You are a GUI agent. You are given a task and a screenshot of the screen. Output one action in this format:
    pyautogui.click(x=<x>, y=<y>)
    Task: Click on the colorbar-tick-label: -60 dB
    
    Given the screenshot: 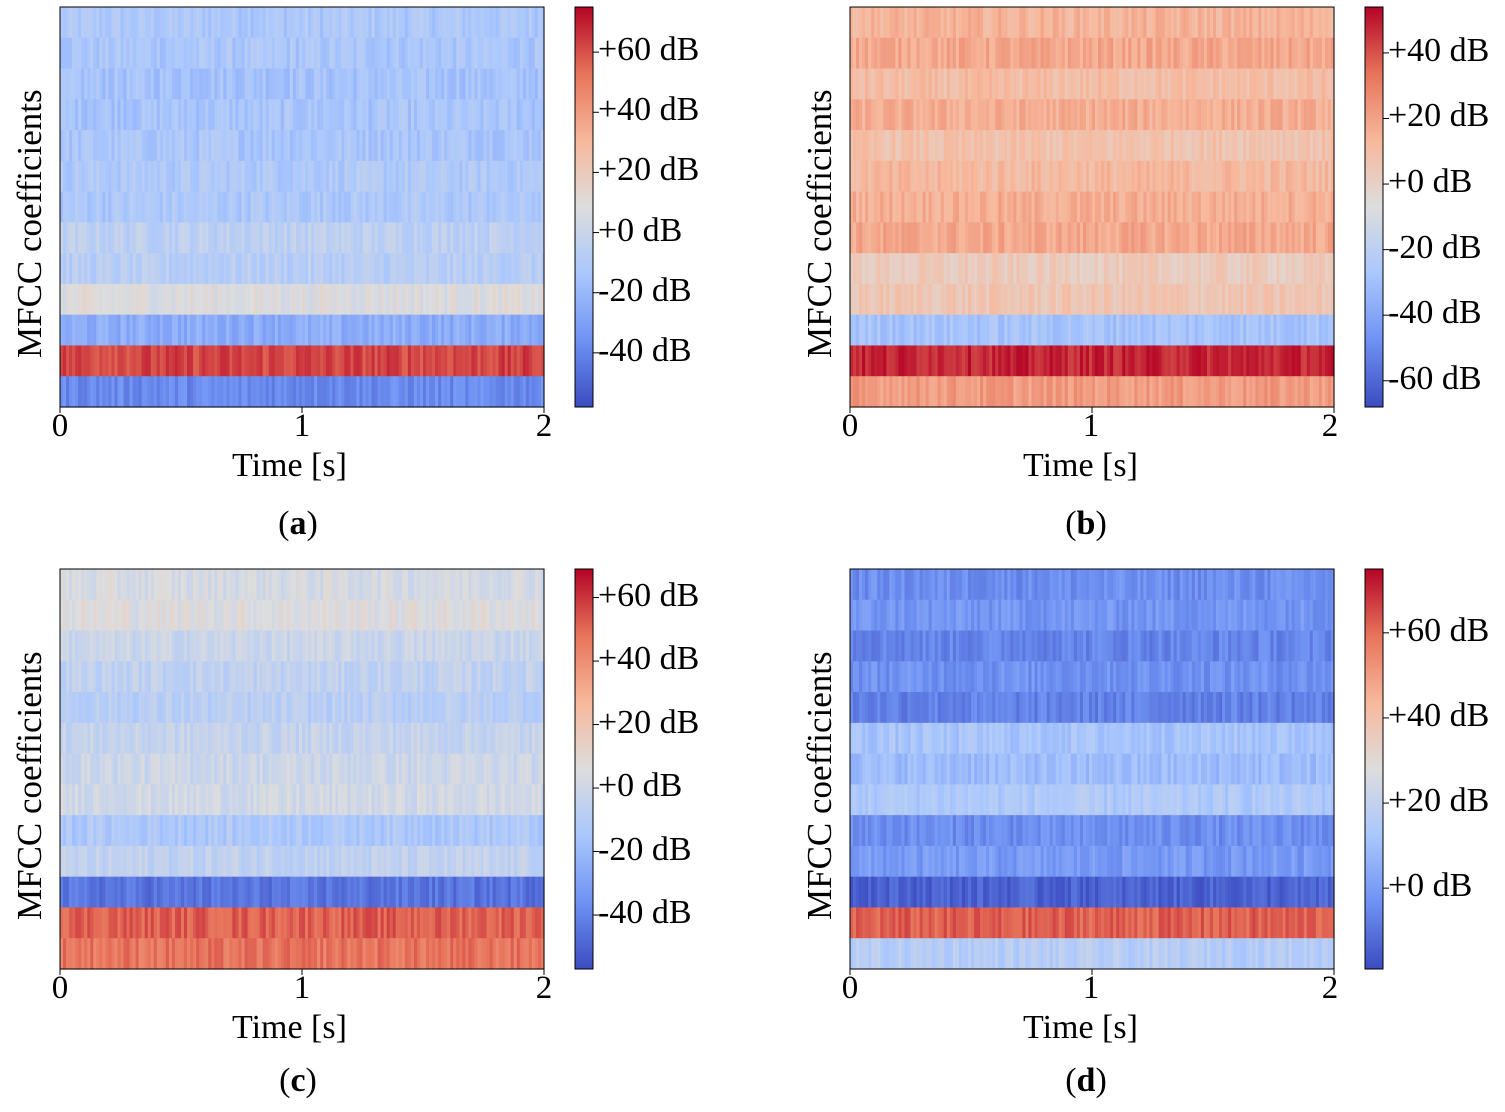 What is the action you would take?
    pyautogui.click(x=1435, y=379)
    